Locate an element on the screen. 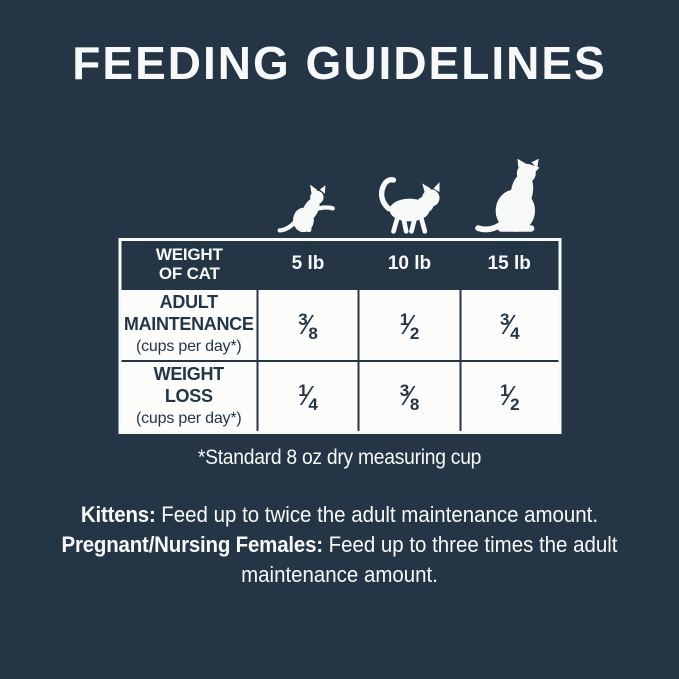  page-title: FEEDING GUIDELINES is located at coordinates (339, 63).